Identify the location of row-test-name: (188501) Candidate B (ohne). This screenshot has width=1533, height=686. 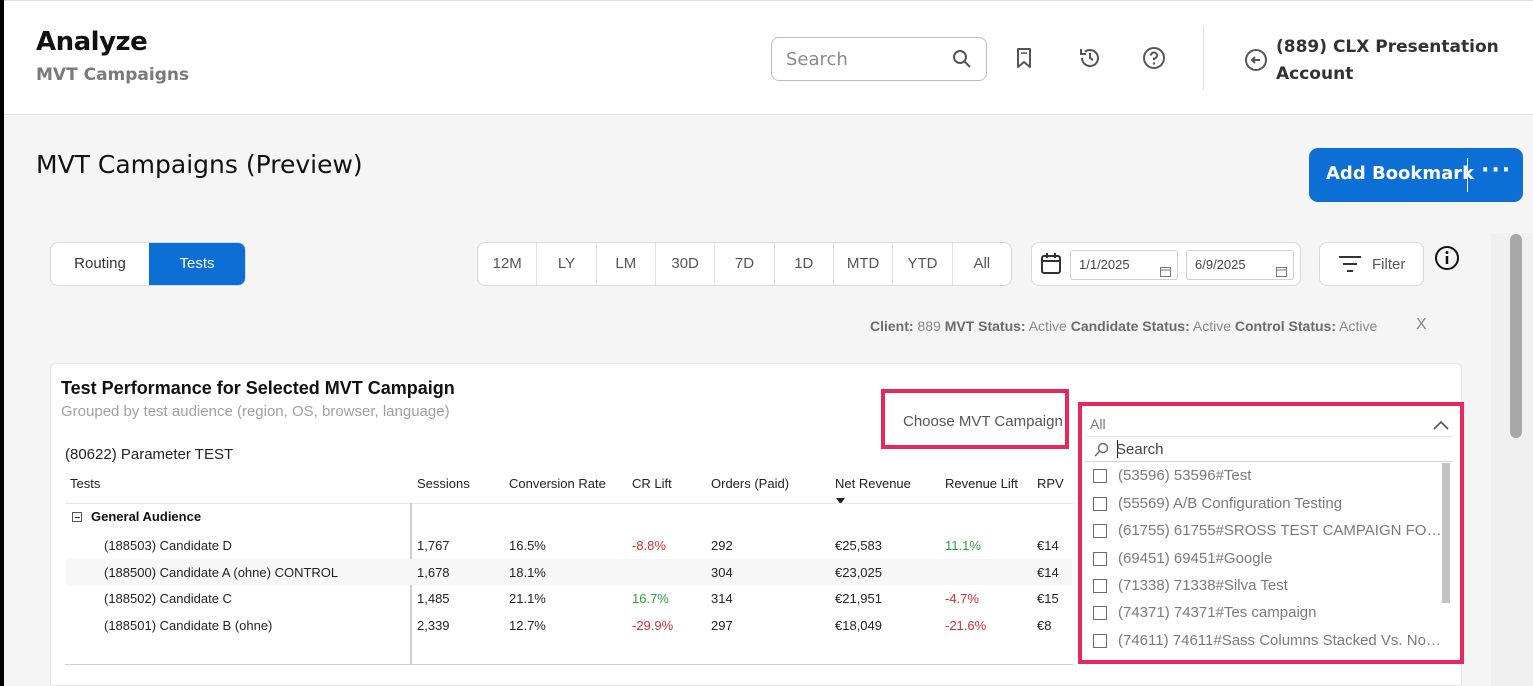
(188, 625).